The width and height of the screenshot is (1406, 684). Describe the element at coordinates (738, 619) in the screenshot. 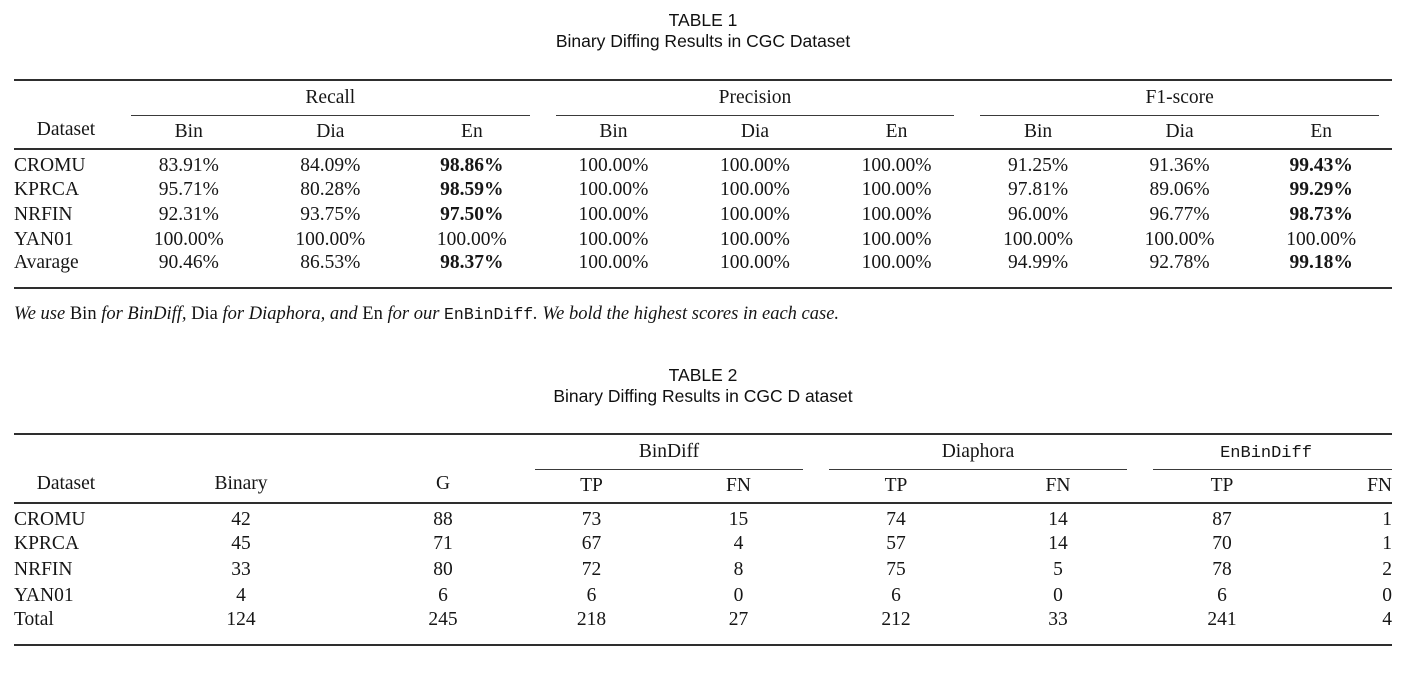

I see `cell: 27` at that location.